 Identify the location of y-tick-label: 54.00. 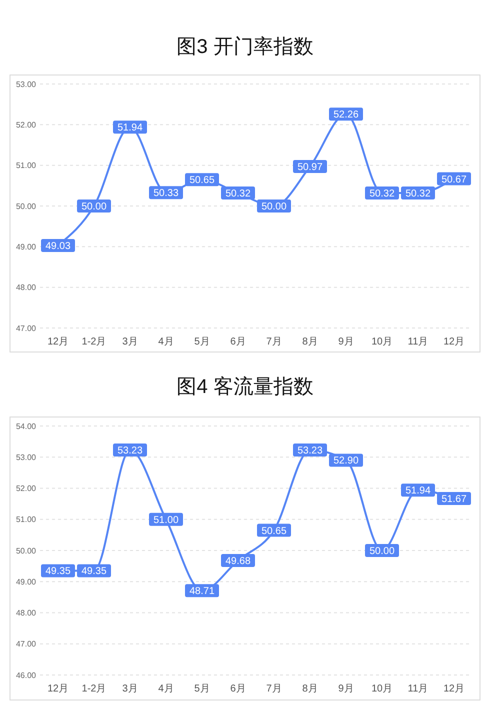
(26, 426).